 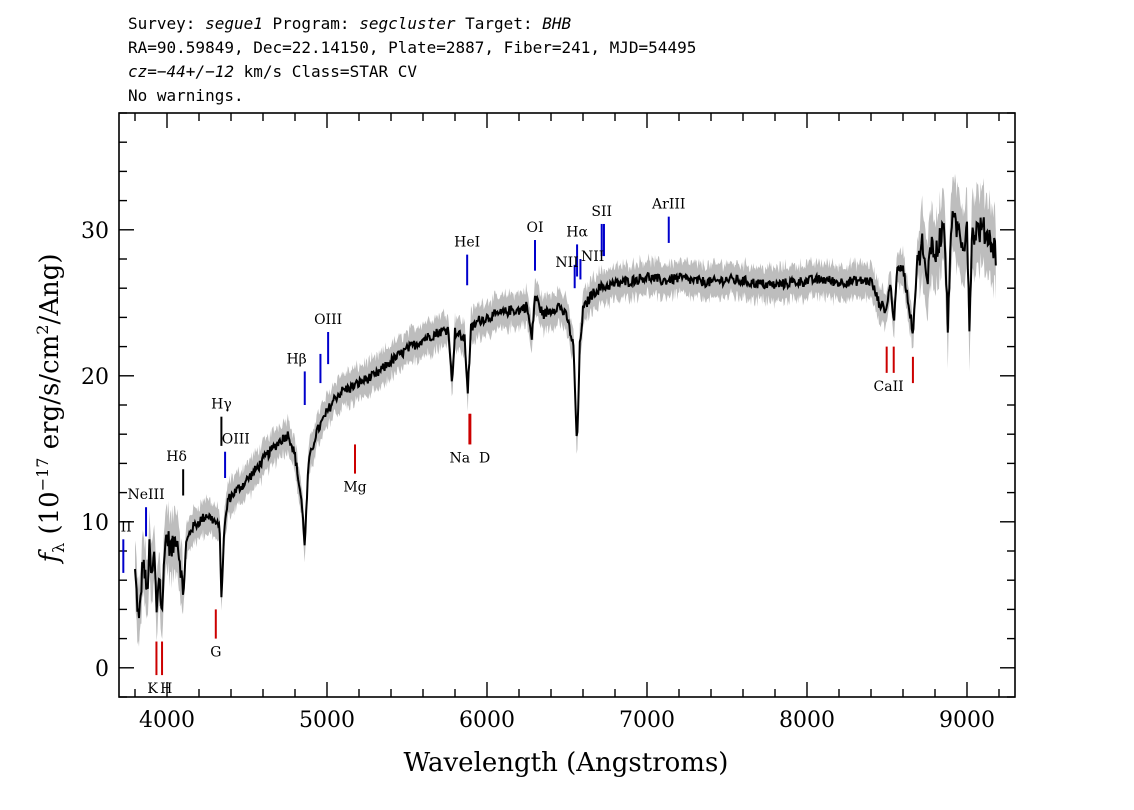 What do you see at coordinates (311, 23) in the screenshot?
I see `program-label: Program:` at bounding box center [311, 23].